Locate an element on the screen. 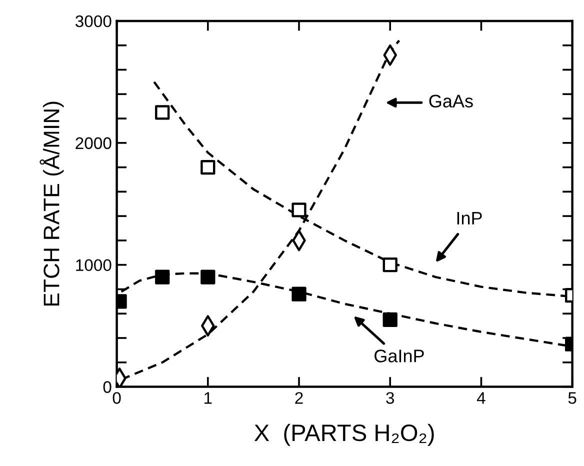 Image resolution: width=584 pixels, height=466 pixels. y-tick-label: 1000 is located at coordinates (94, 265).